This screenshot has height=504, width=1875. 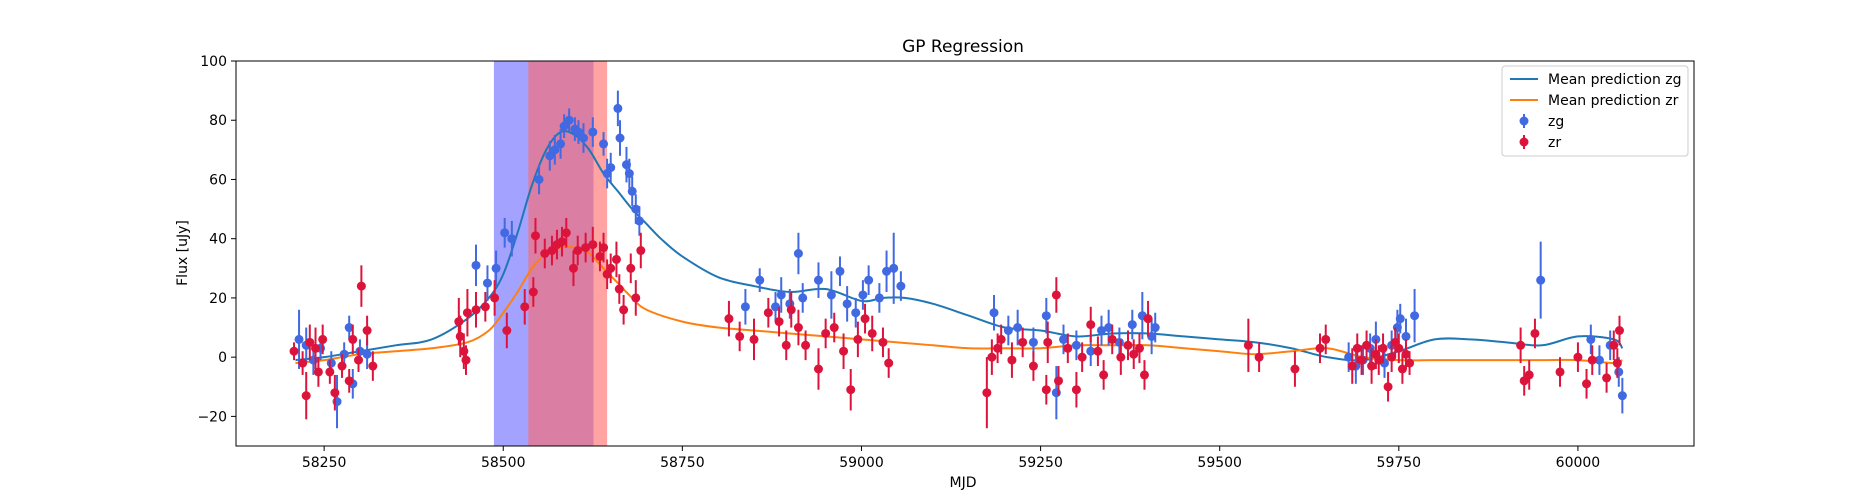 What do you see at coordinates (682, 463) in the screenshot?
I see `x-tick-label: 58750` at bounding box center [682, 463].